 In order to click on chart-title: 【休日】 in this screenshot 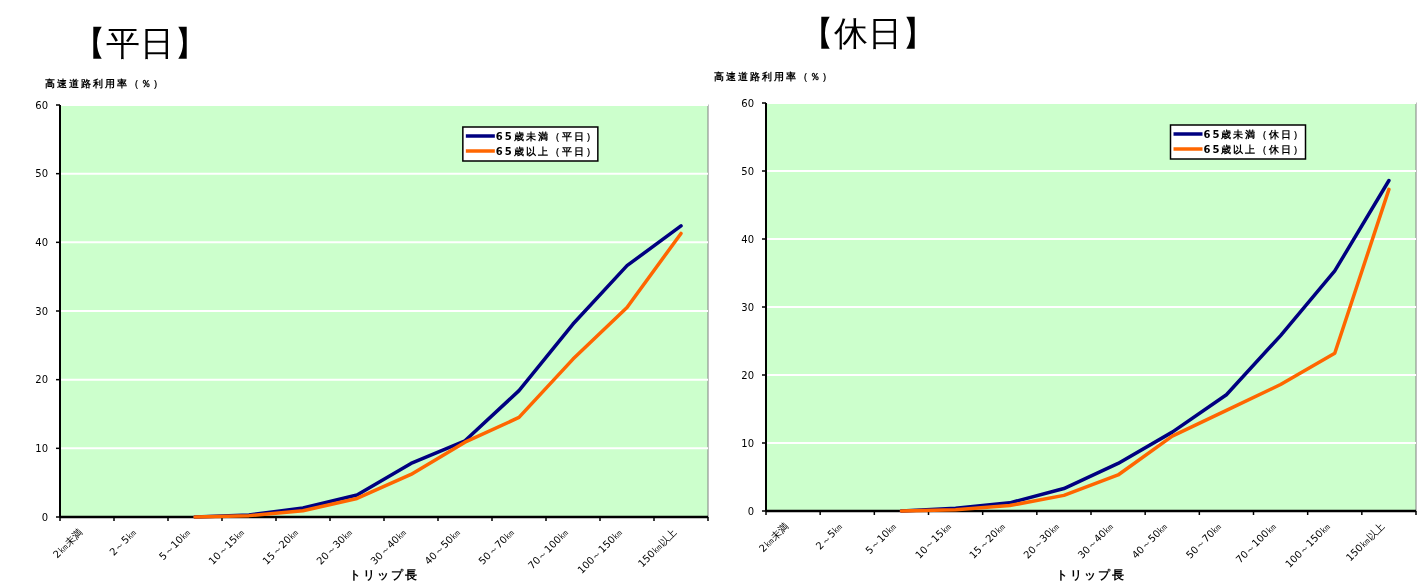, I will do `click(868, 33)`.